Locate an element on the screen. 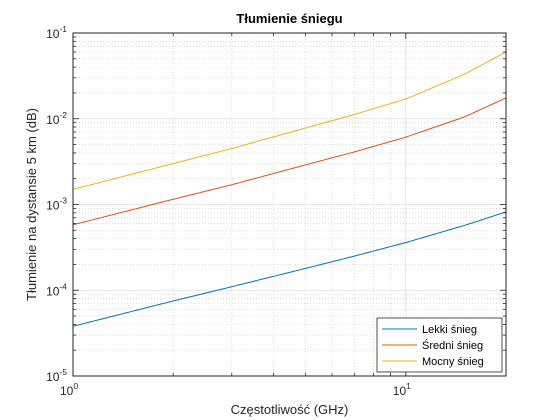 This screenshot has width=560, height=420. y-tick-label: 10⁻¹ is located at coordinates (56, 32).